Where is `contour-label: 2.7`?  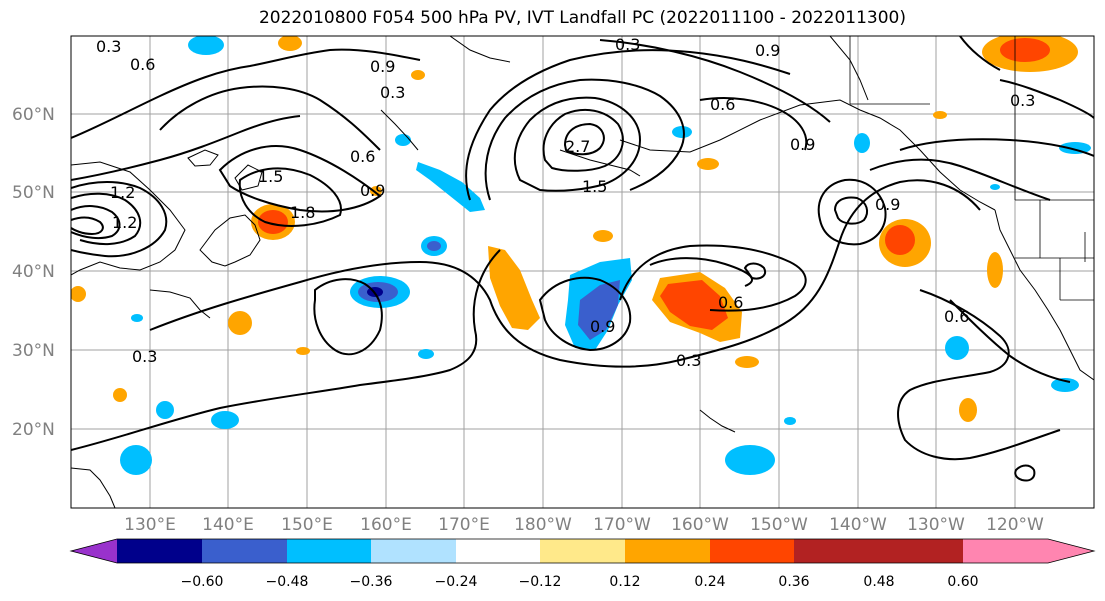
contour-label: 2.7 is located at coordinates (577, 146).